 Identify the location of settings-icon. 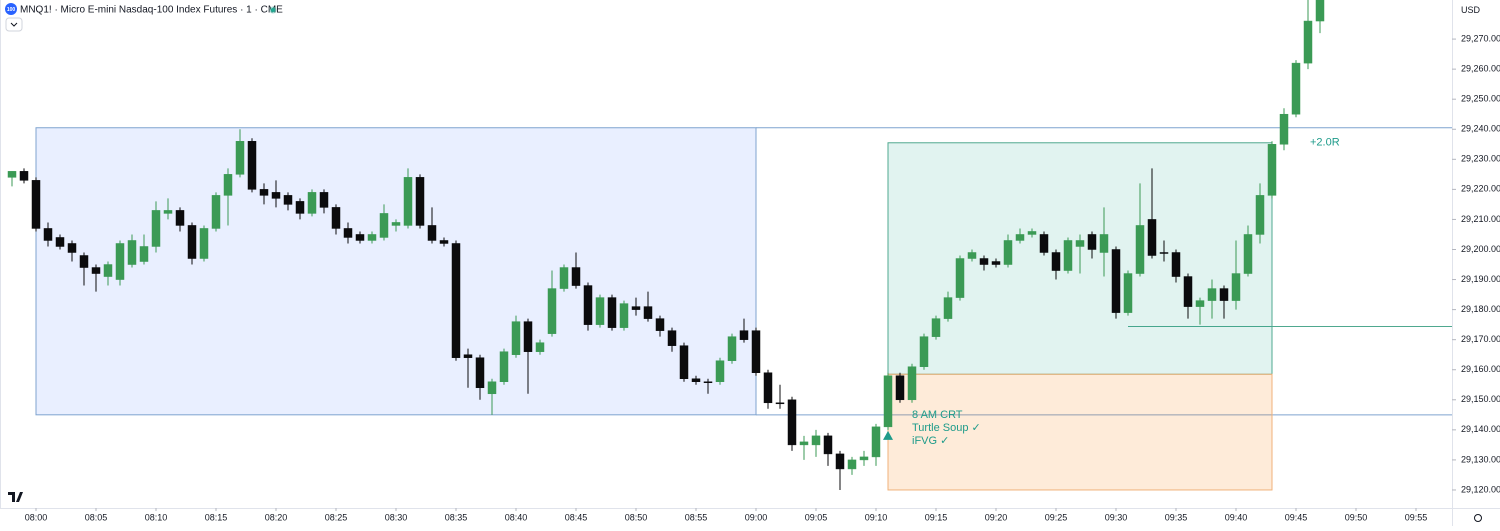
(1478, 518).